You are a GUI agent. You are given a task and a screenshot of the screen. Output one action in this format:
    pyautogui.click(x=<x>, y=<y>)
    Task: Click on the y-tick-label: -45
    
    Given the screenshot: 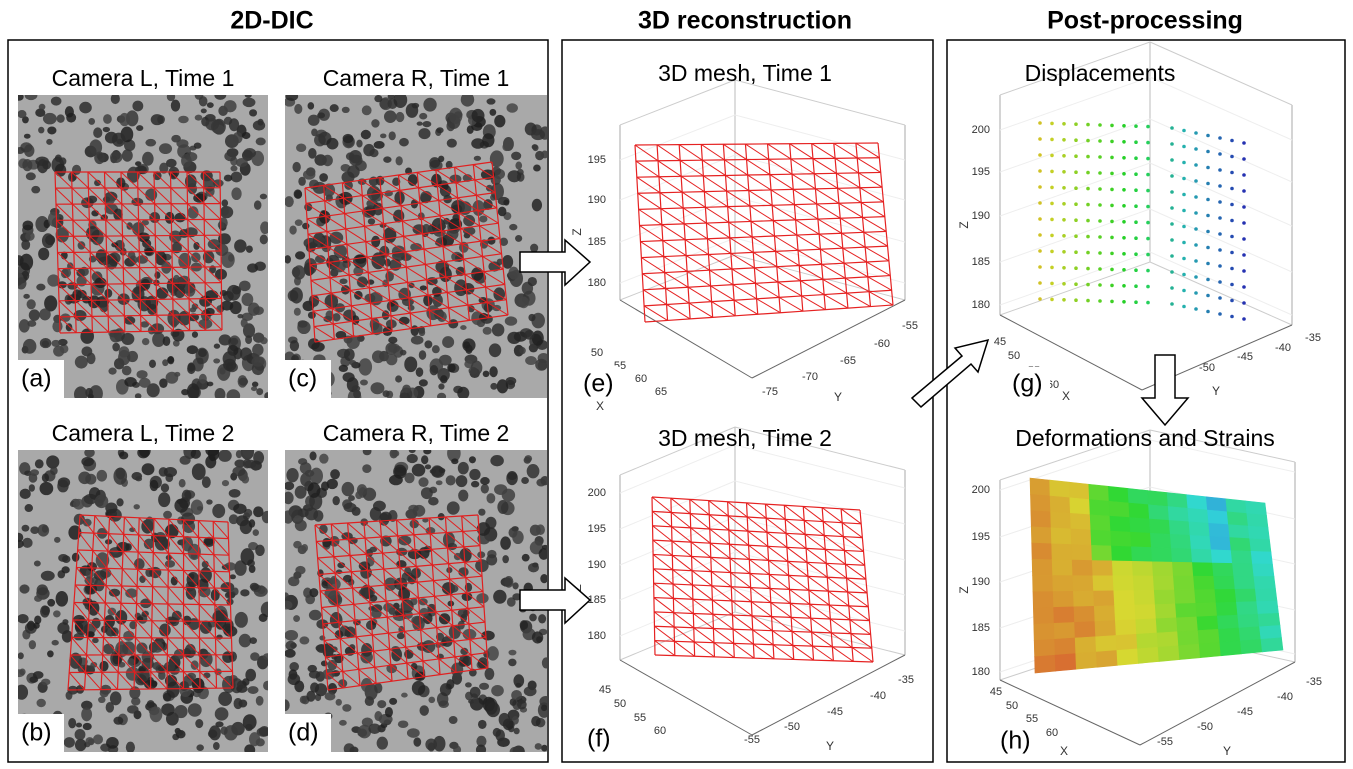 What is the action you would take?
    pyautogui.click(x=1245, y=357)
    